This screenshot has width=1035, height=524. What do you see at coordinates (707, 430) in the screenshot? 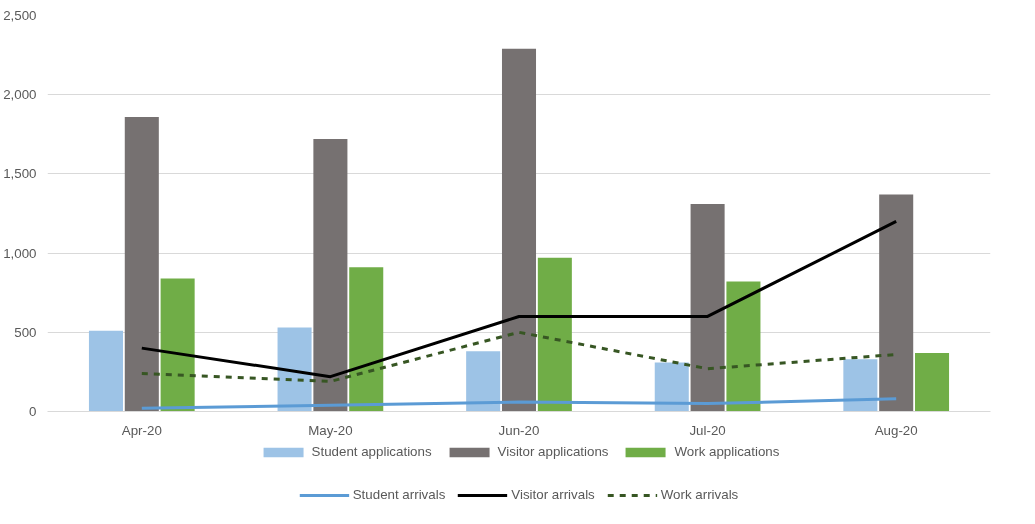
I see `x-tick-label: Jul-20` at bounding box center [707, 430].